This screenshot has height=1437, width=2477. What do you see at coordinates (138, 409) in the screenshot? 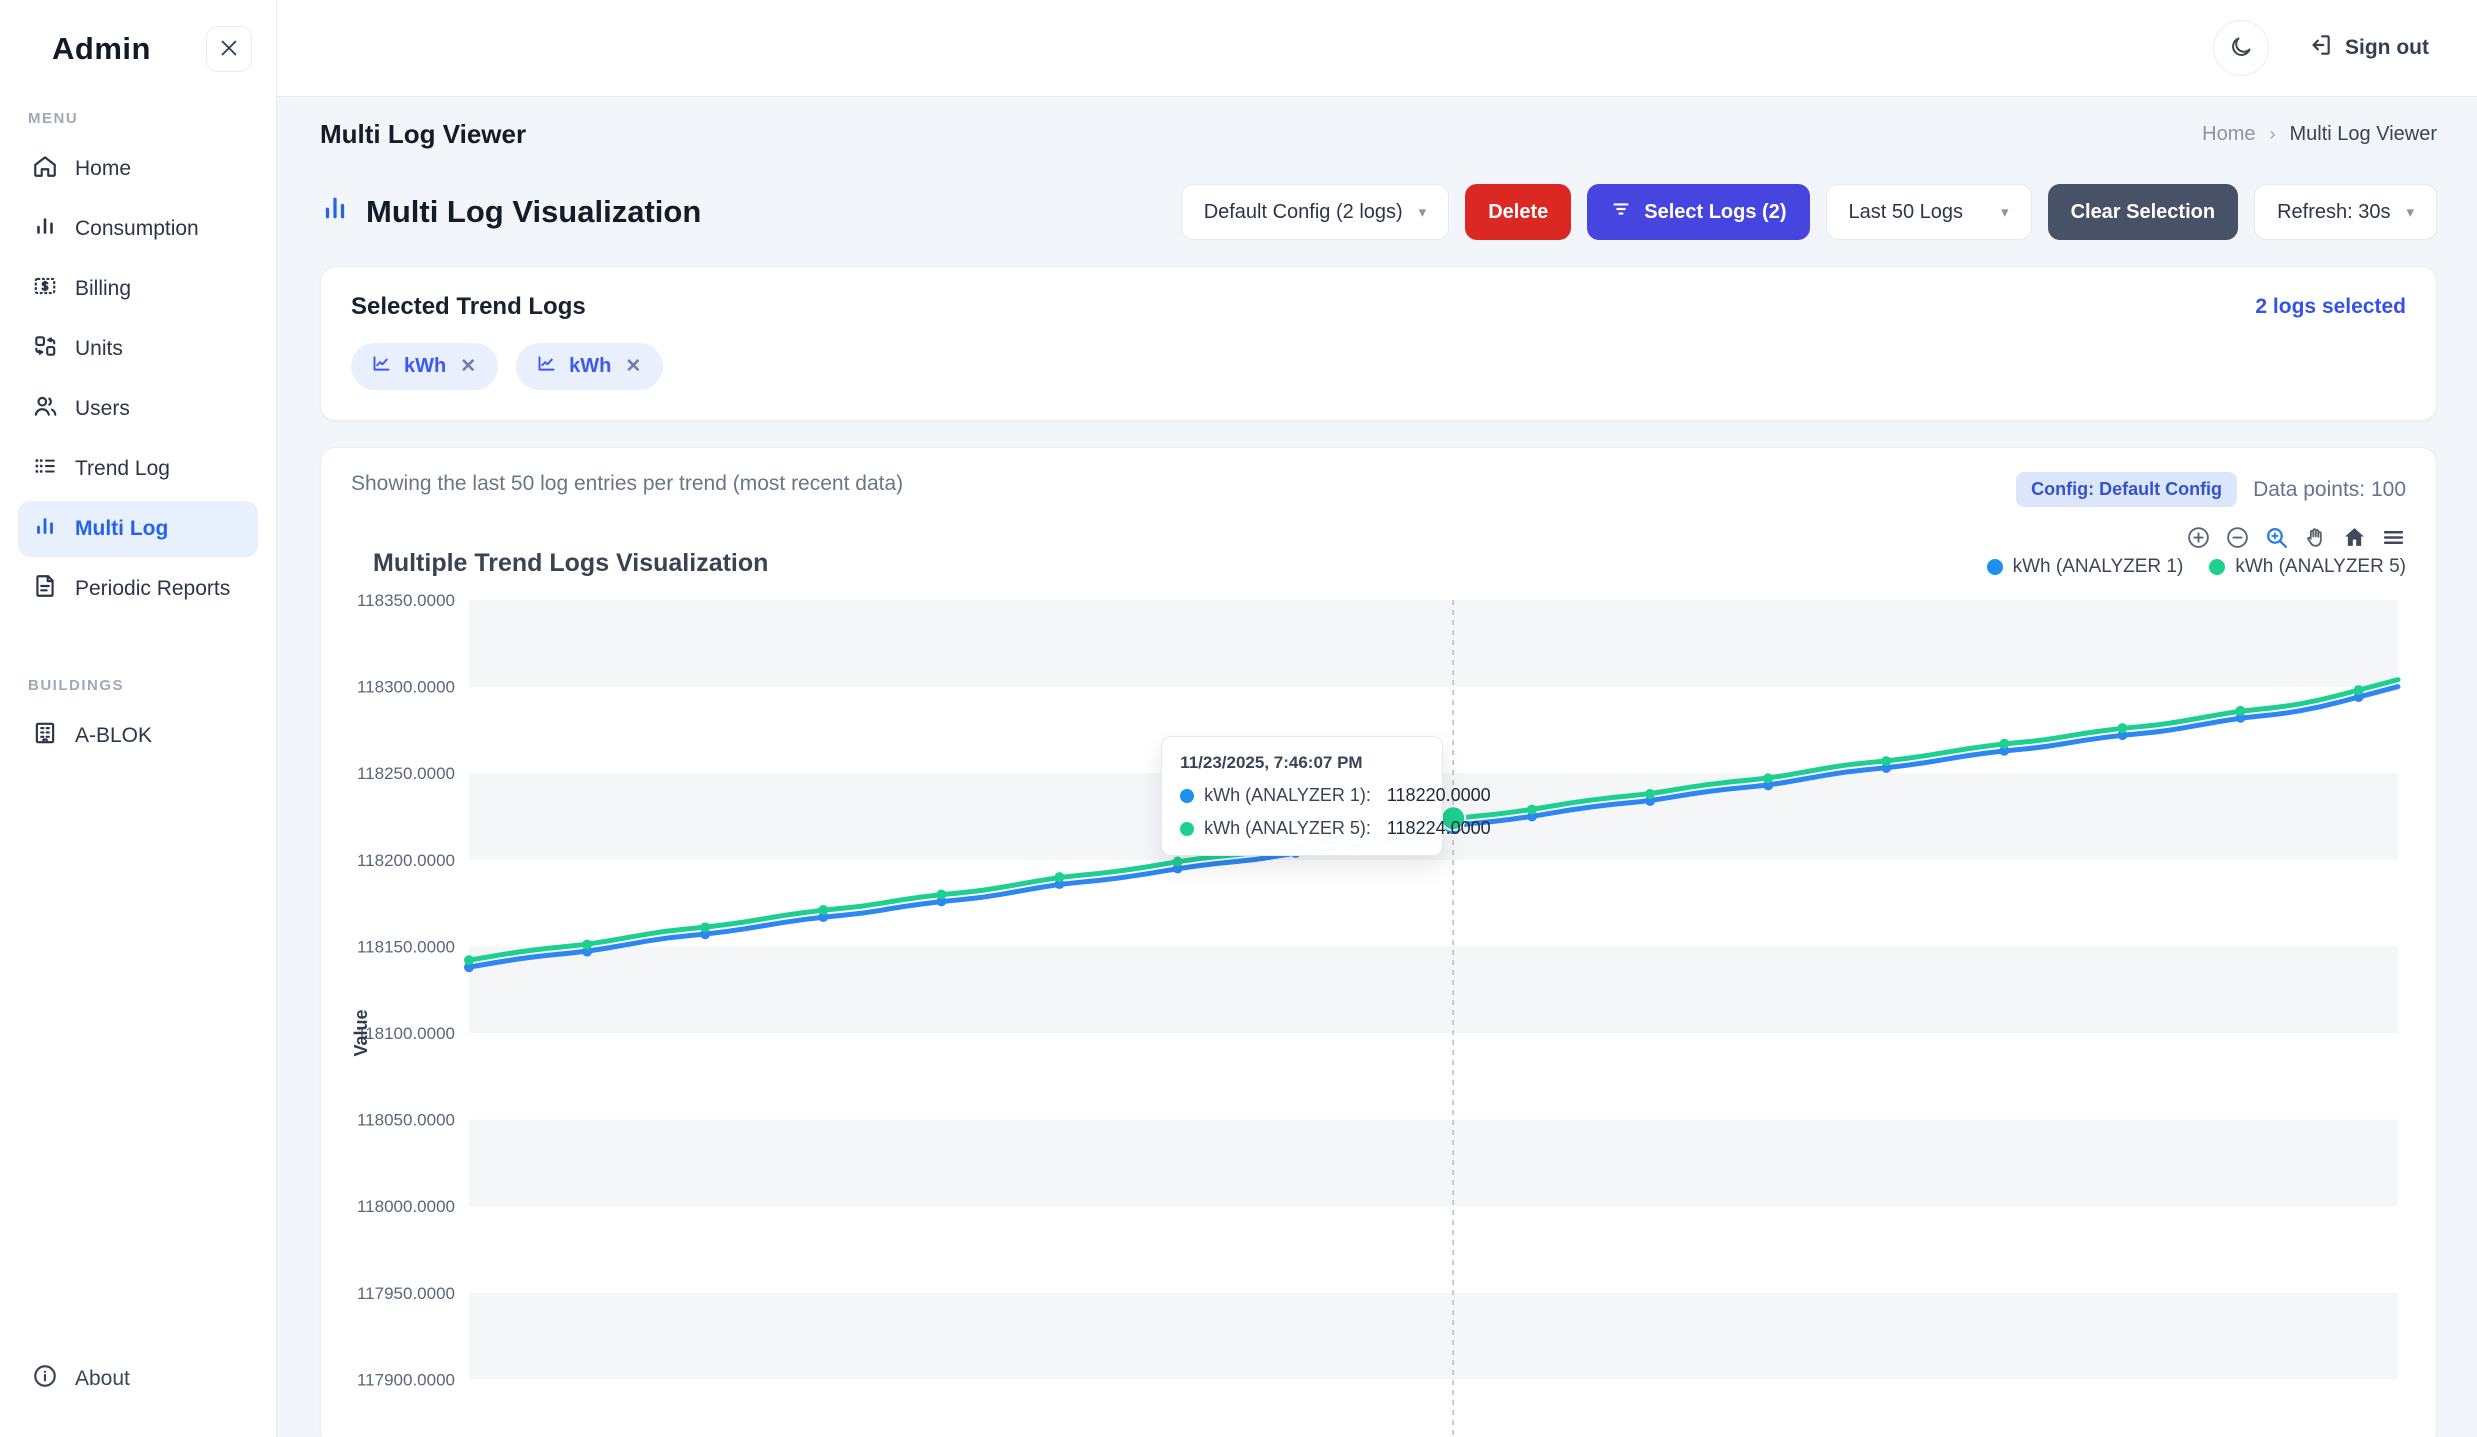
I see `sidebar-item-users: Users` at bounding box center [138, 409].